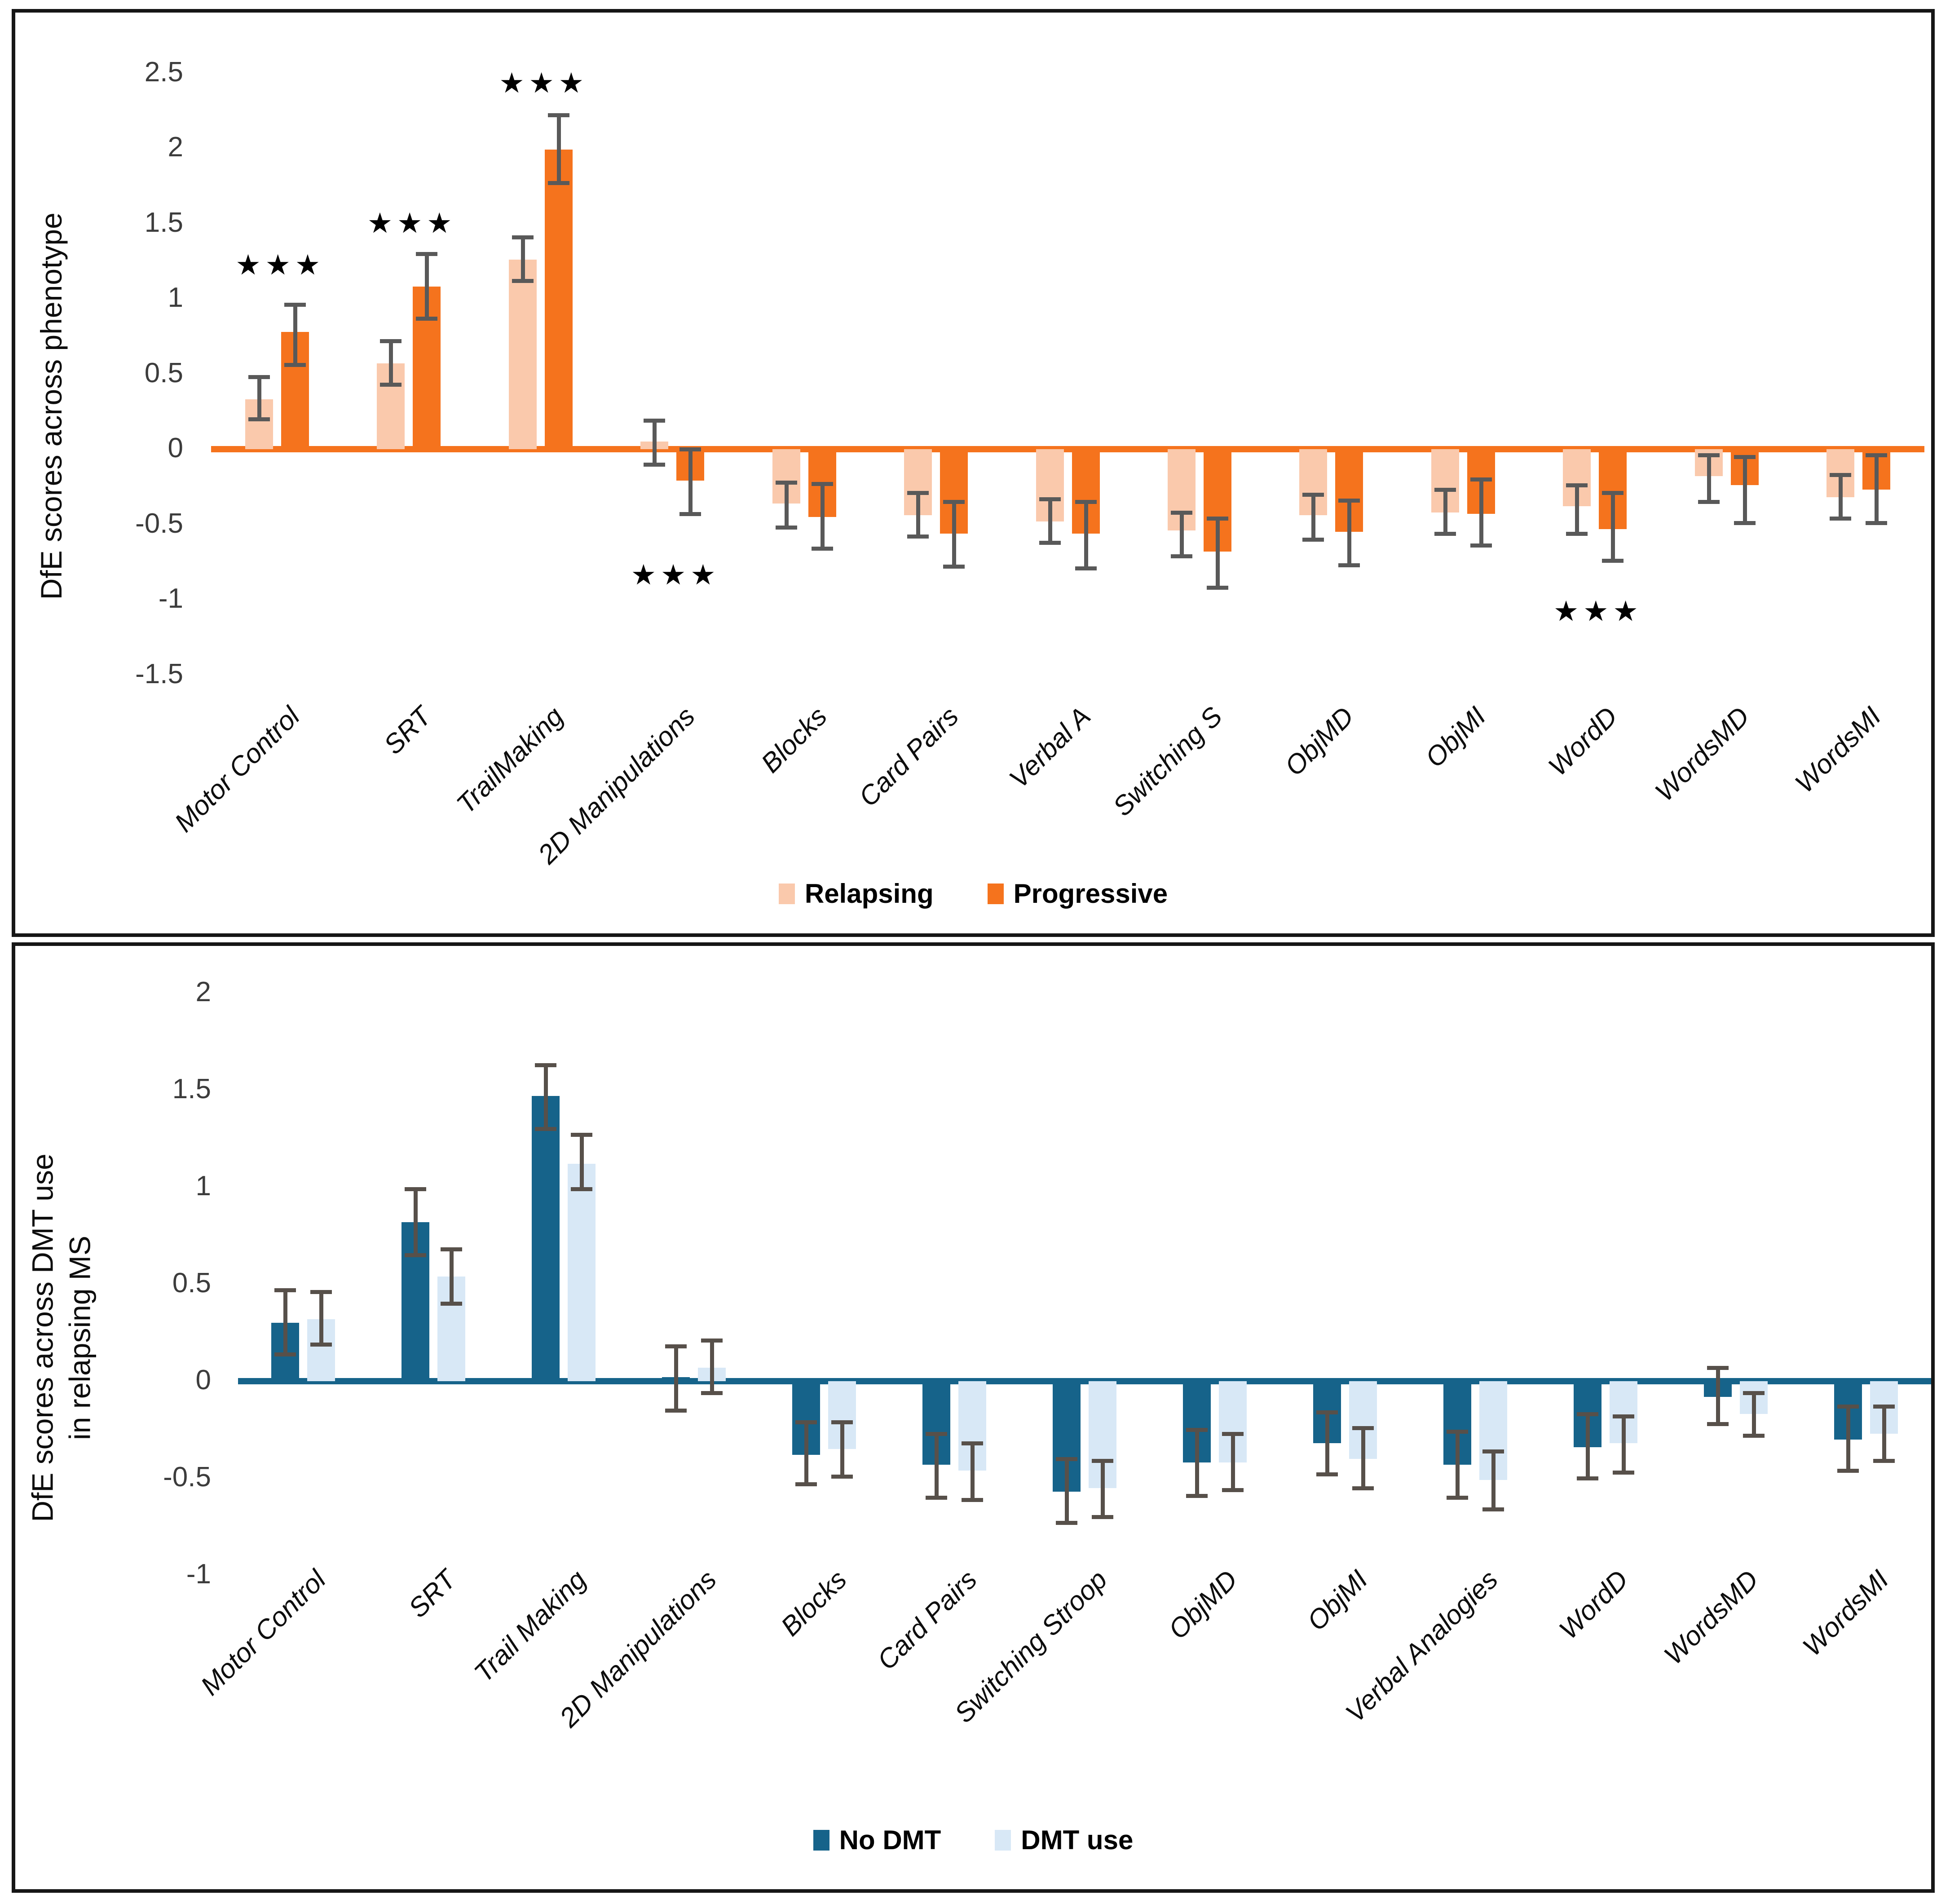 This screenshot has height=1904, width=1950. Describe the element at coordinates (582, 1272) in the screenshot. I see `bar-dmt-use` at that location.